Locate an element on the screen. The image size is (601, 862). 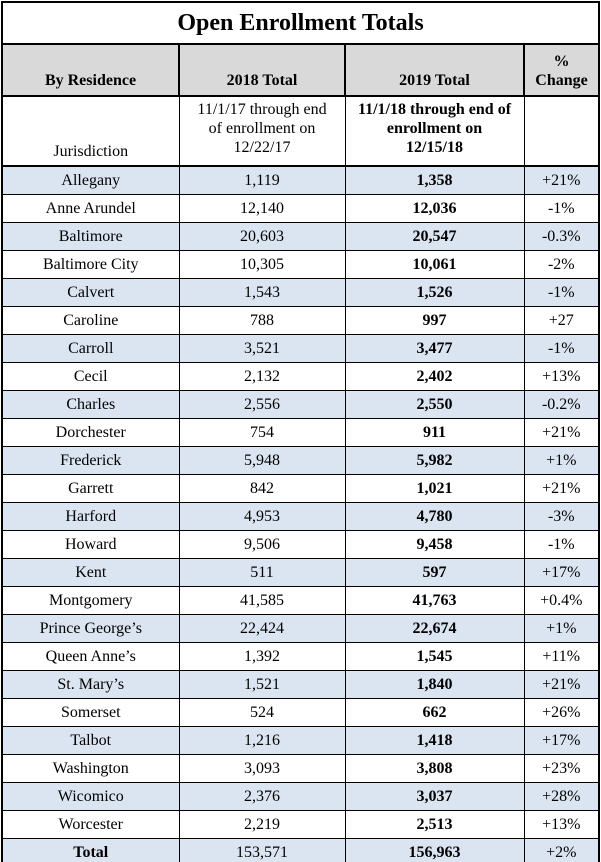
total-2019-cell: 10,061 is located at coordinates (434, 264).